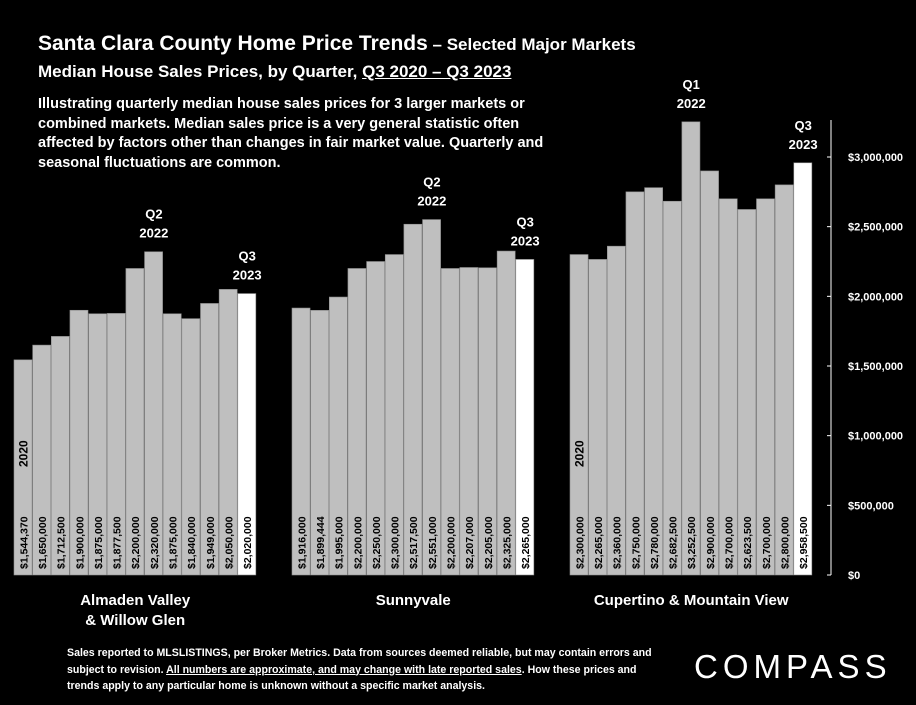  I want to click on bar-value-label: $2,205,000, so click(489, 542).